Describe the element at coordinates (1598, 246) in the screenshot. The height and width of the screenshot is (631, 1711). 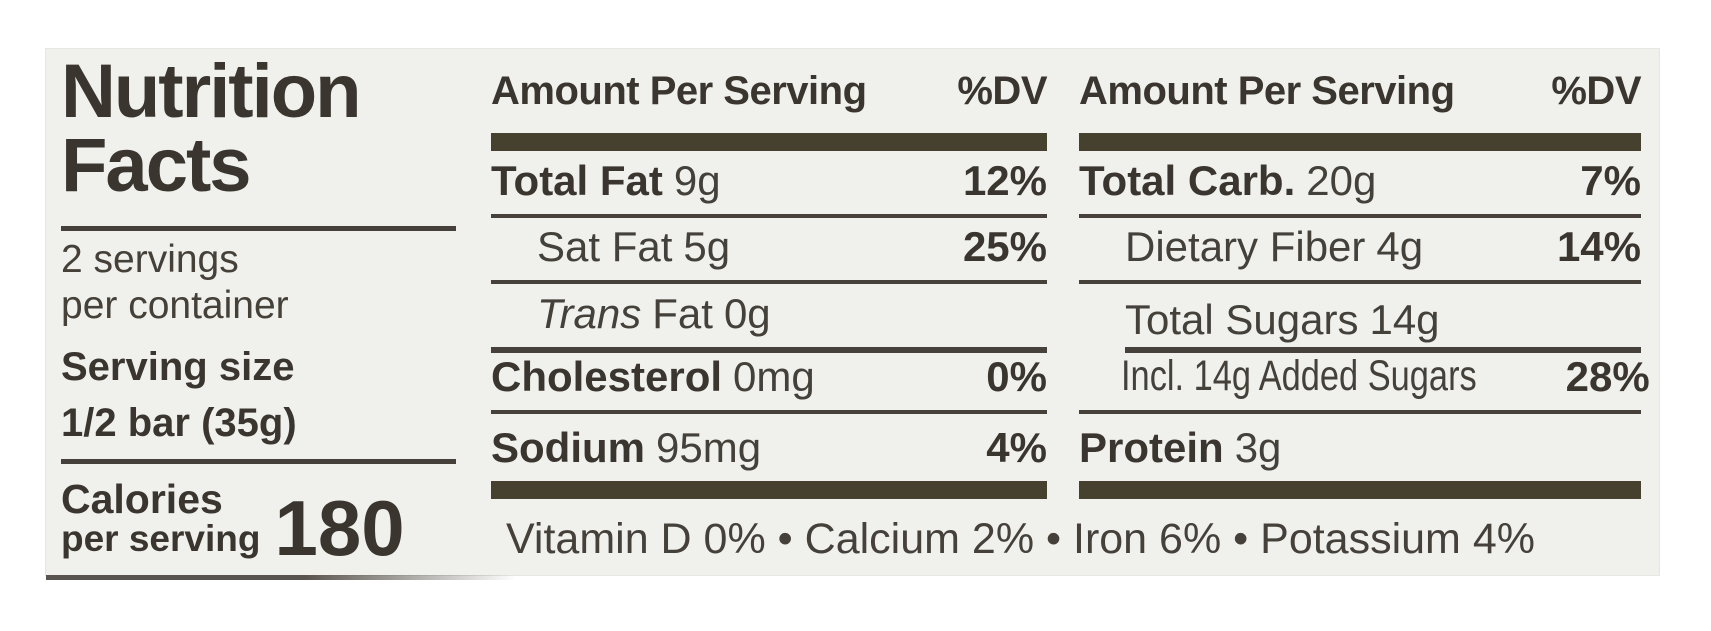
I see `dietary-fiber-dv: 14%` at that location.